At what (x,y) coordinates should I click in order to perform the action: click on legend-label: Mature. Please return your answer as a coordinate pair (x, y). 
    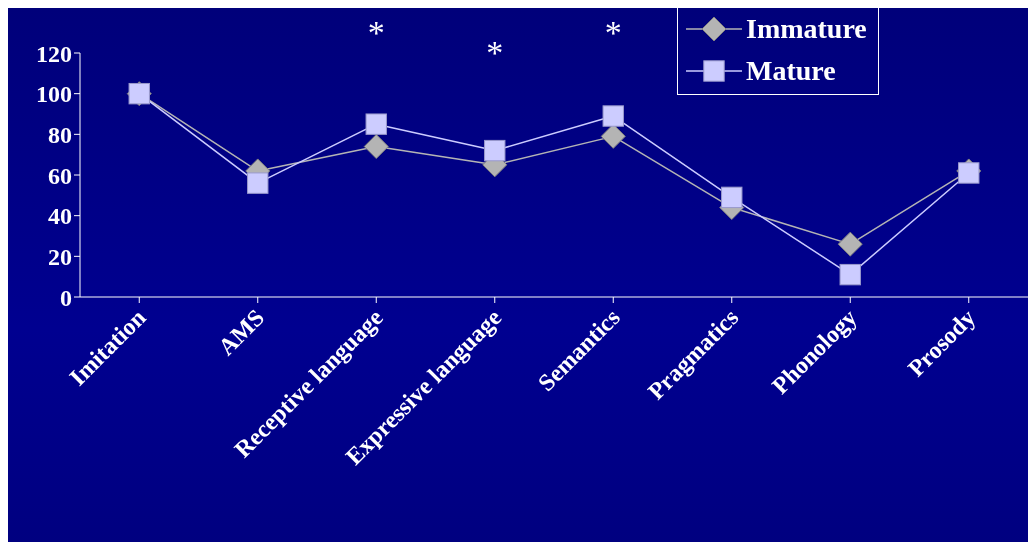
    Looking at the image, I should click on (791, 71).